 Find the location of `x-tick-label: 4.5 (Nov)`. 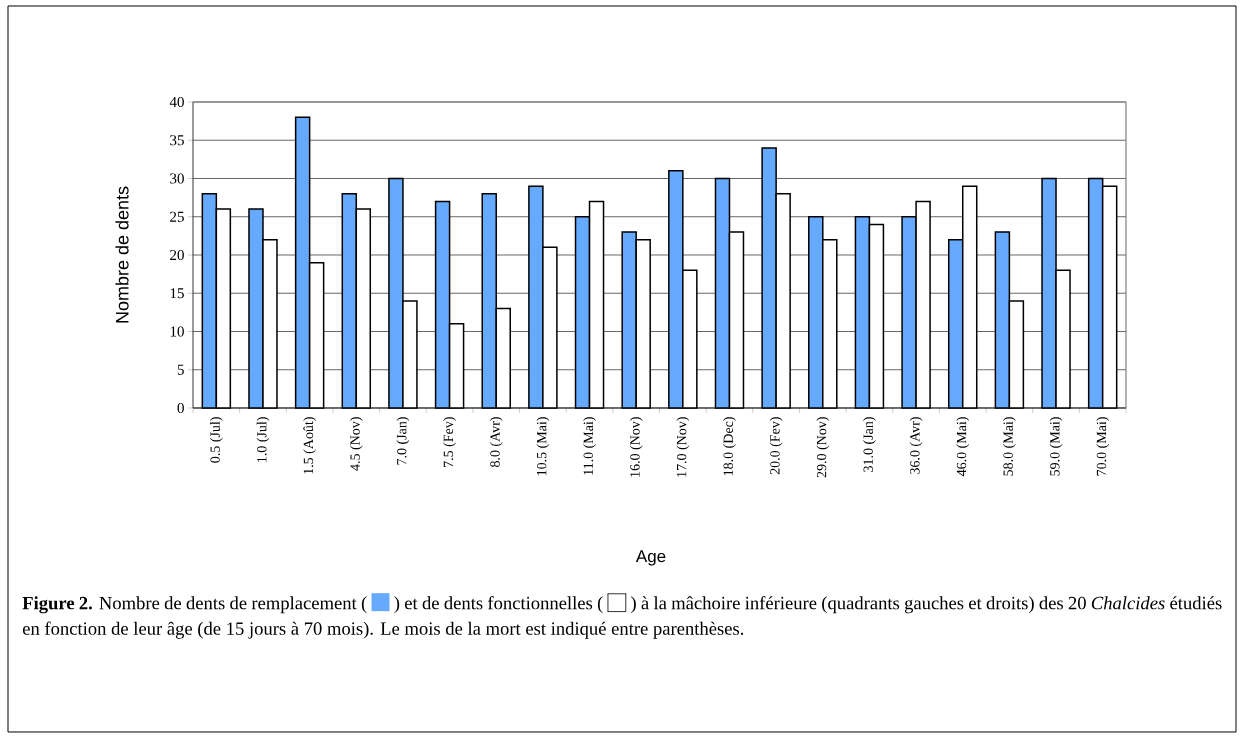

x-tick-label: 4.5 (Nov) is located at coordinates (356, 444).